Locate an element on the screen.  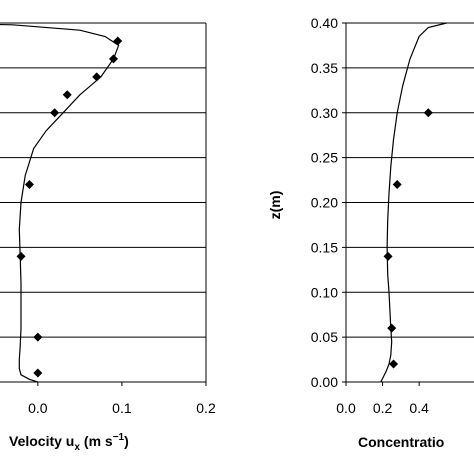
velocity-x-axis-title: Velocity ux (m s−1) is located at coordinates (69, 442).